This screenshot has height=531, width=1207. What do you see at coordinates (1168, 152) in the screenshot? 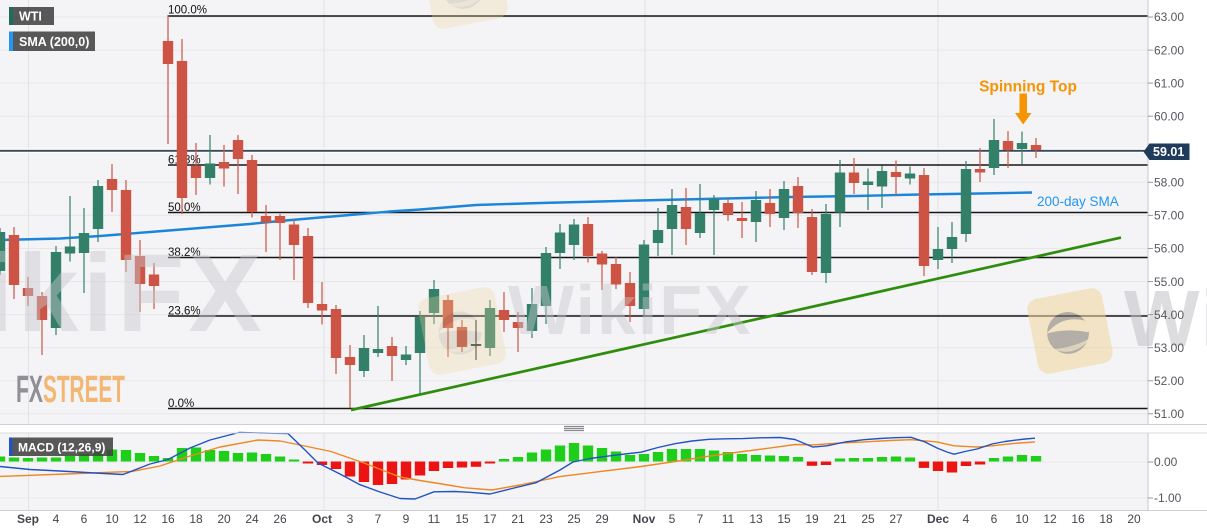
I see `svg-text: 59.01` at bounding box center [1168, 152].